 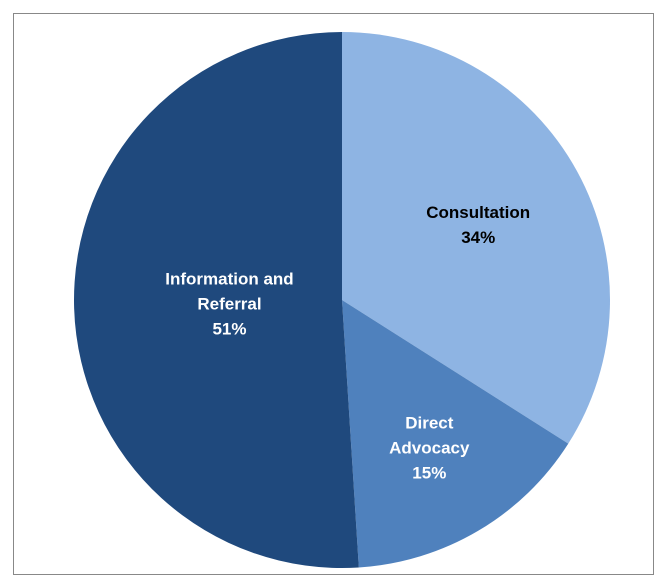 What do you see at coordinates (429, 473) in the screenshot?
I see `value-label: 15%` at bounding box center [429, 473].